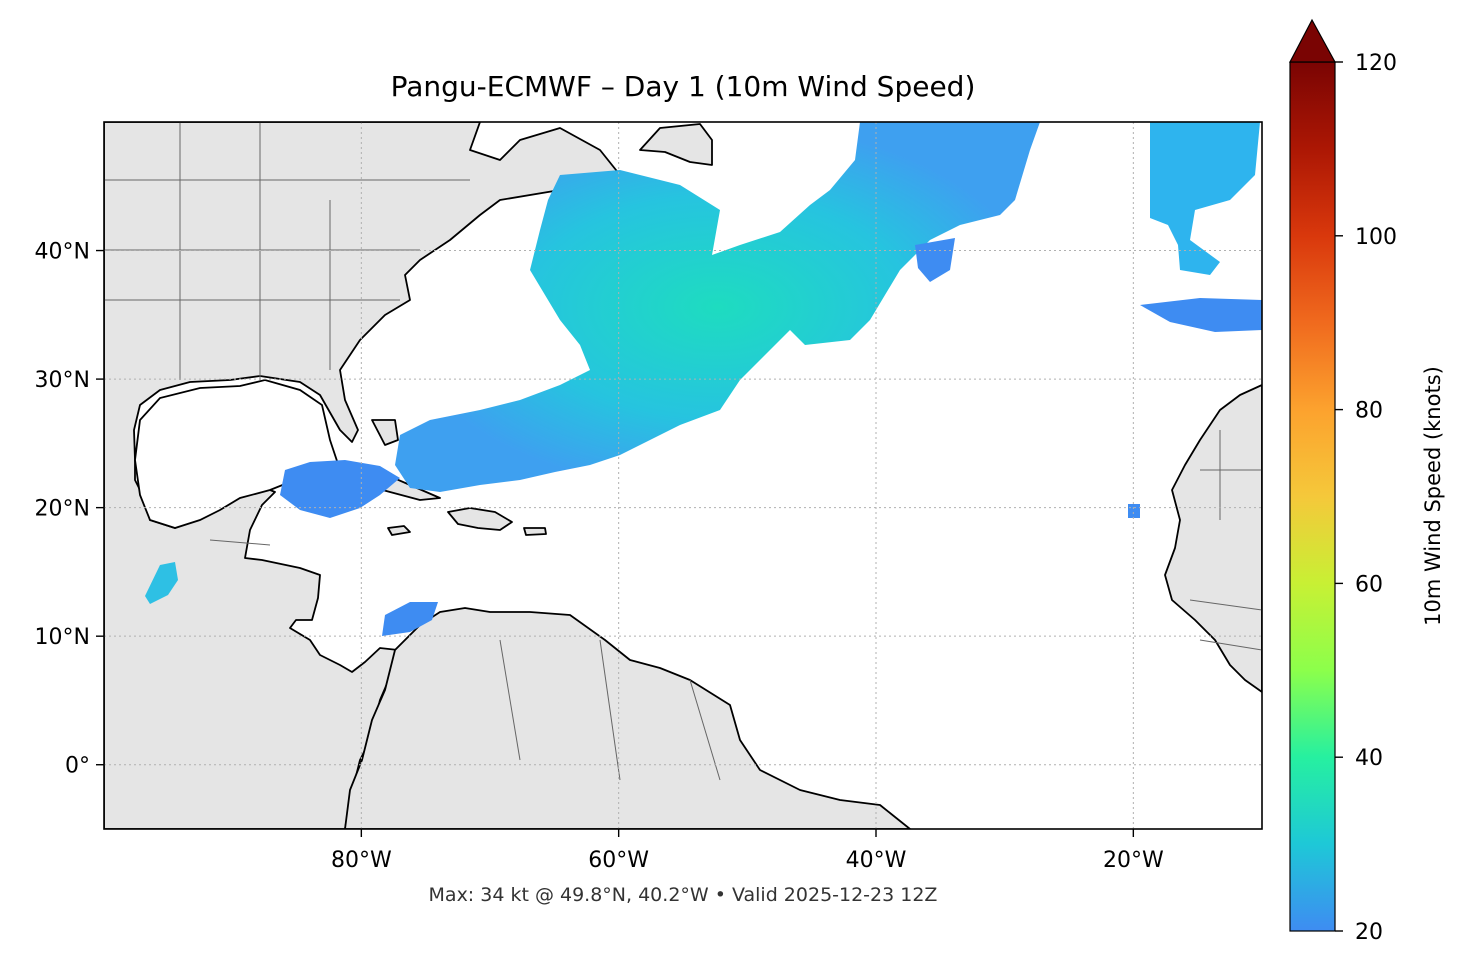 The image size is (1466, 969). Describe the element at coordinates (1205, 198) in the screenshot. I see `wind-swath-ne` at that location.